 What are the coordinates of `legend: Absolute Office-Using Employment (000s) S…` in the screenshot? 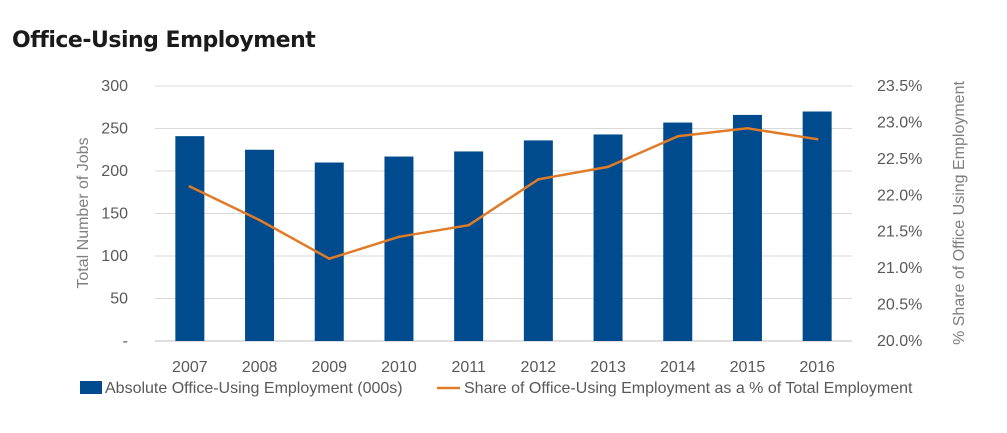 It's located at (496, 388).